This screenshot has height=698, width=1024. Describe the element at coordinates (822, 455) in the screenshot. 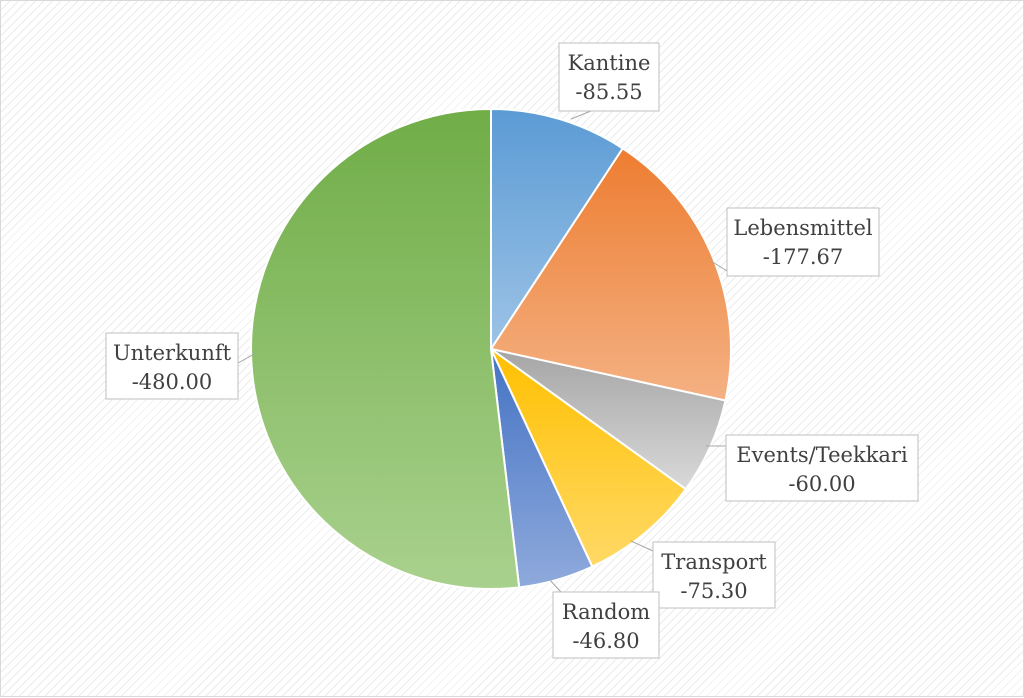

I see `slice-category-label: Events/Teekkari` at that location.